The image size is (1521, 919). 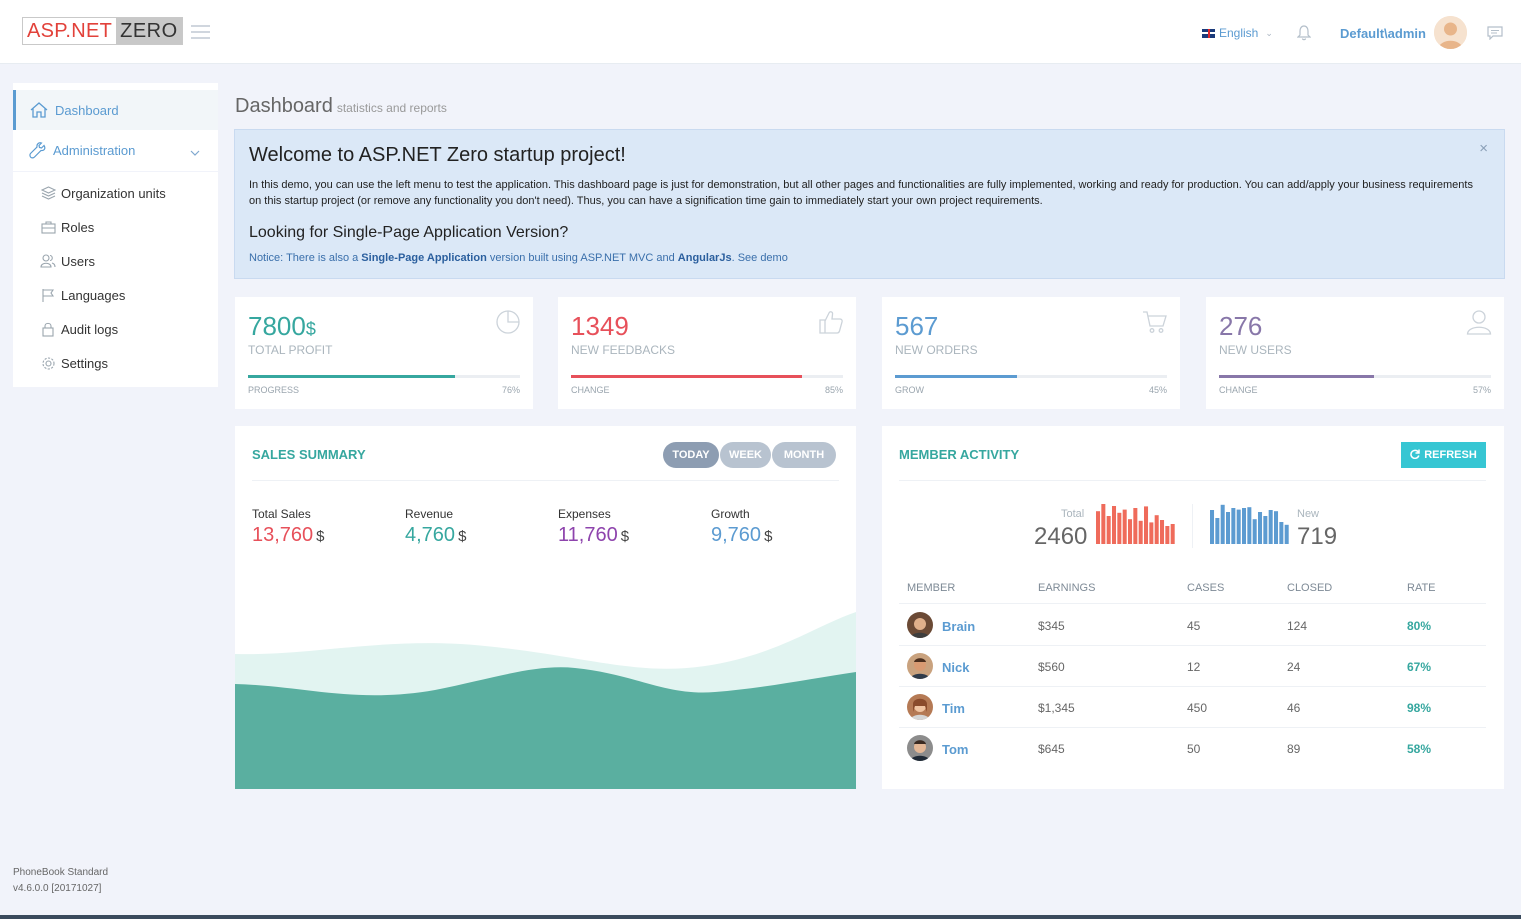 I want to click on total-value: 2460, so click(x=1061, y=536).